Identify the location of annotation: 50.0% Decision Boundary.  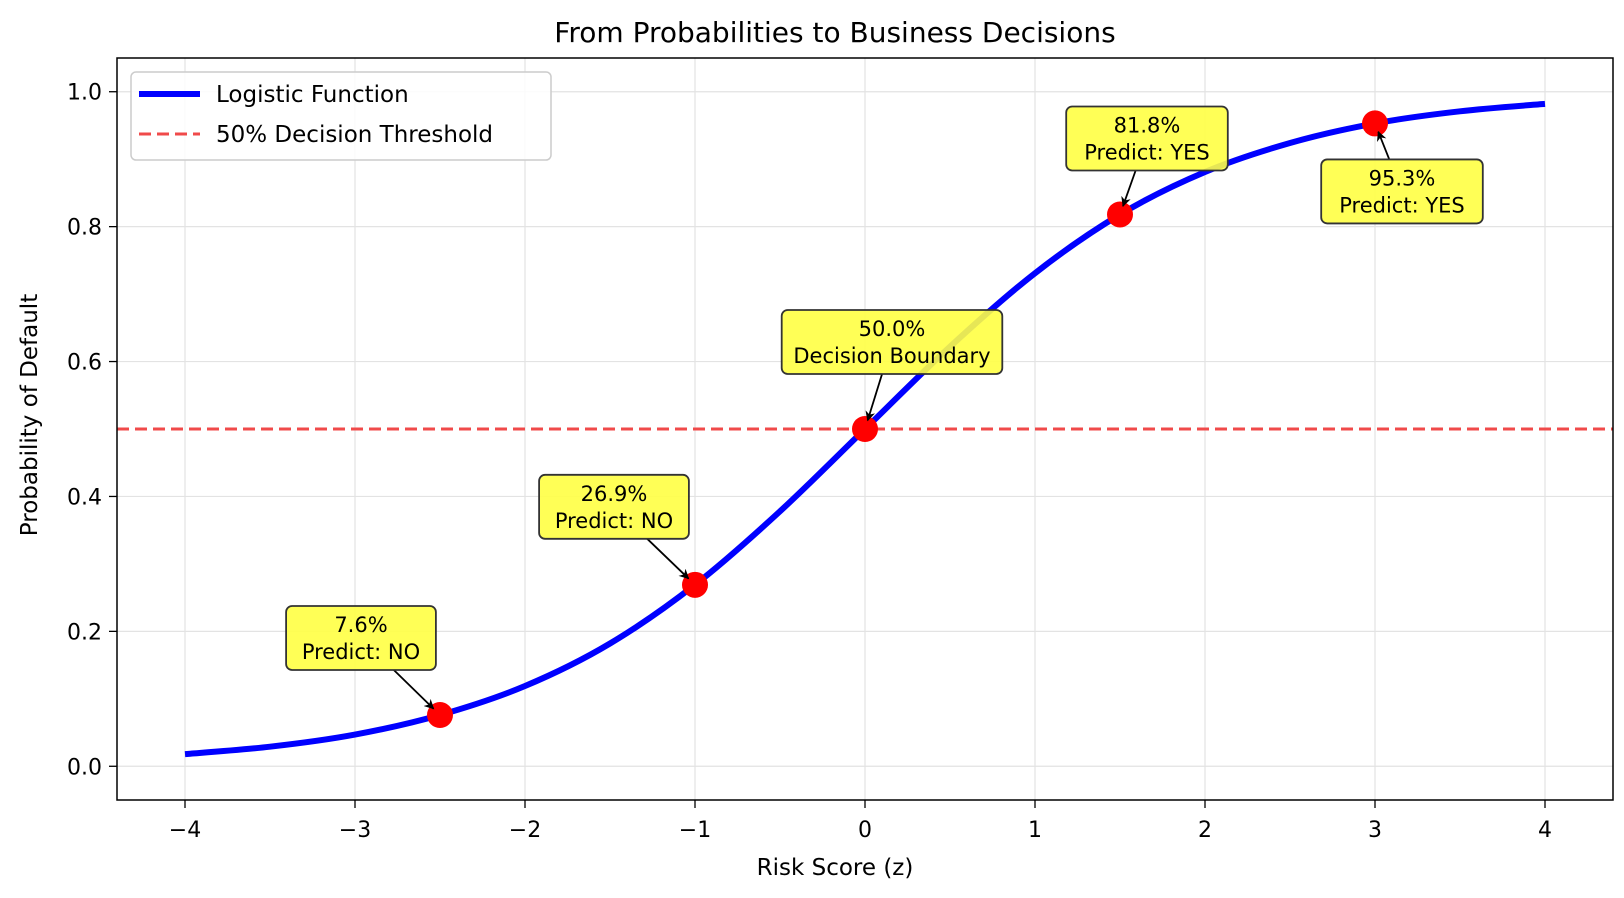
(892, 365).